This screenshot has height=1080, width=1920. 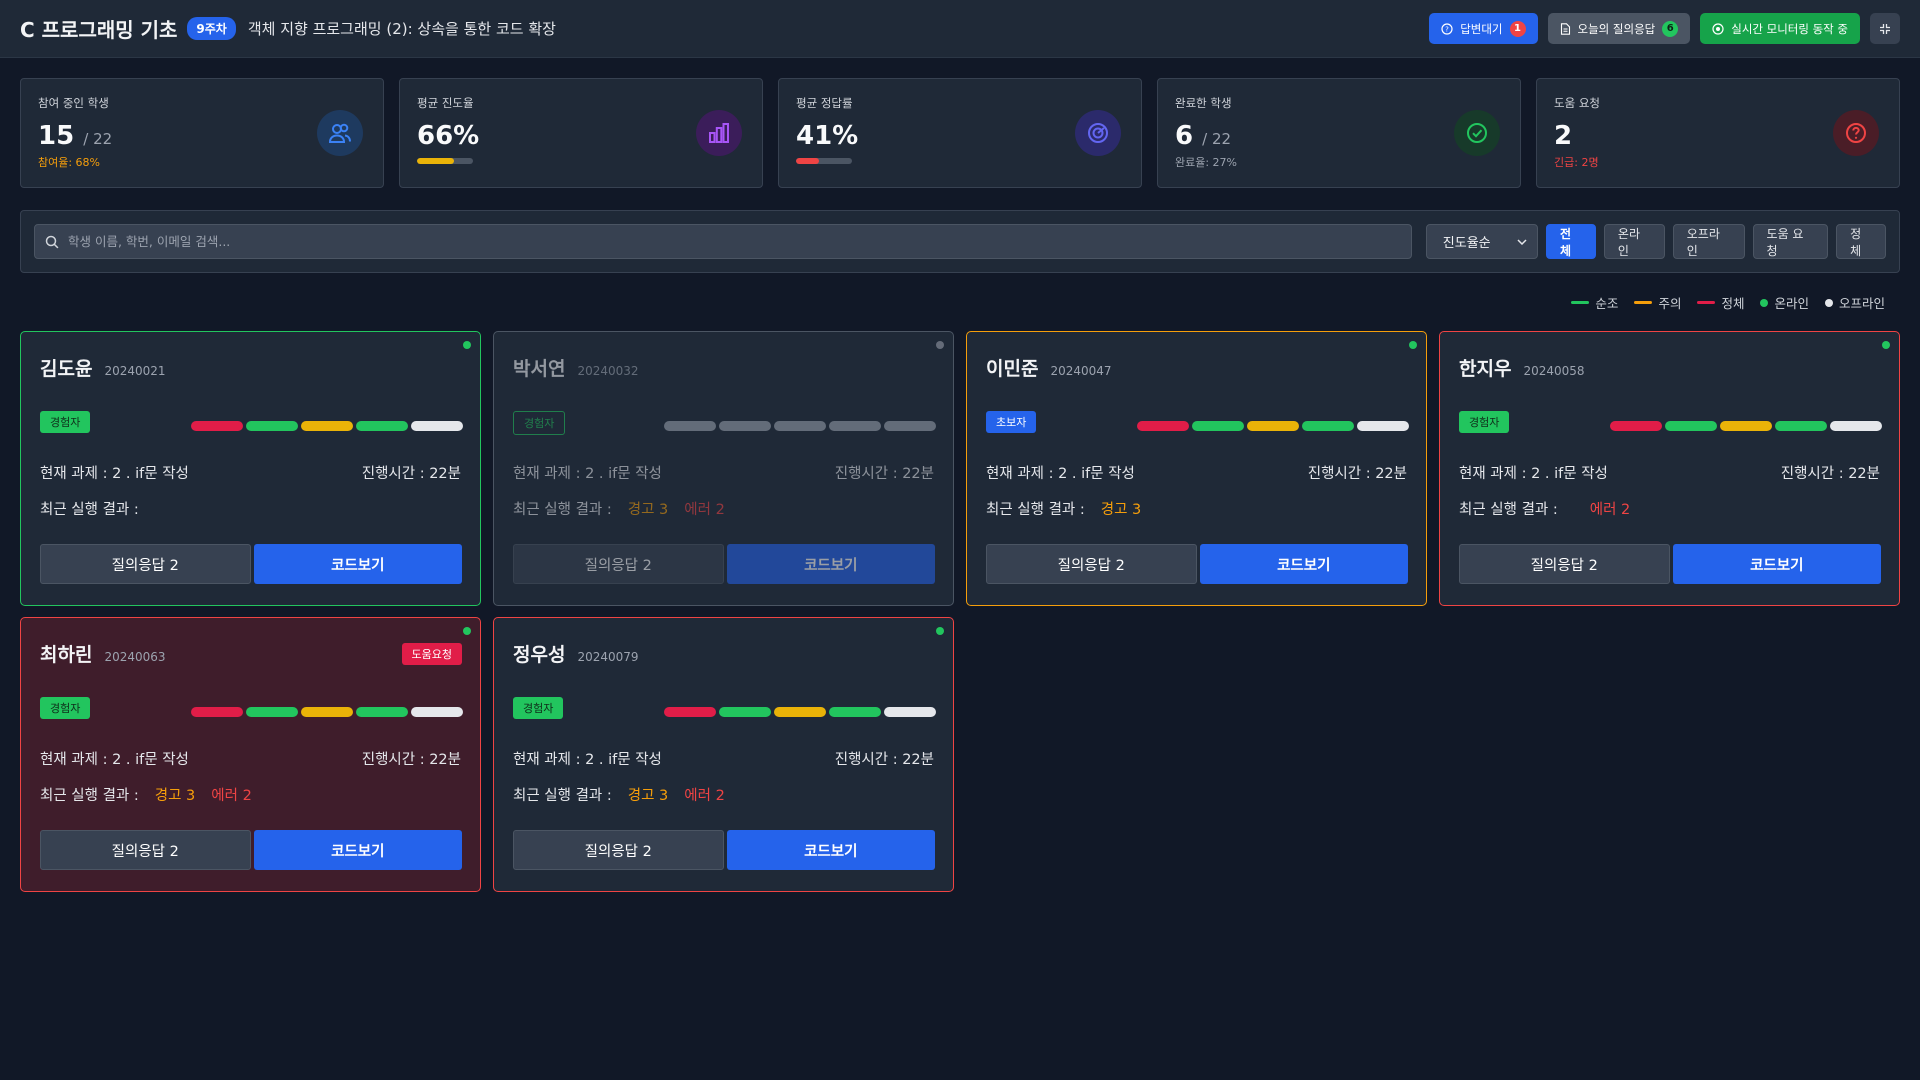 I want to click on student-id: 20240047, so click(x=1081, y=371).